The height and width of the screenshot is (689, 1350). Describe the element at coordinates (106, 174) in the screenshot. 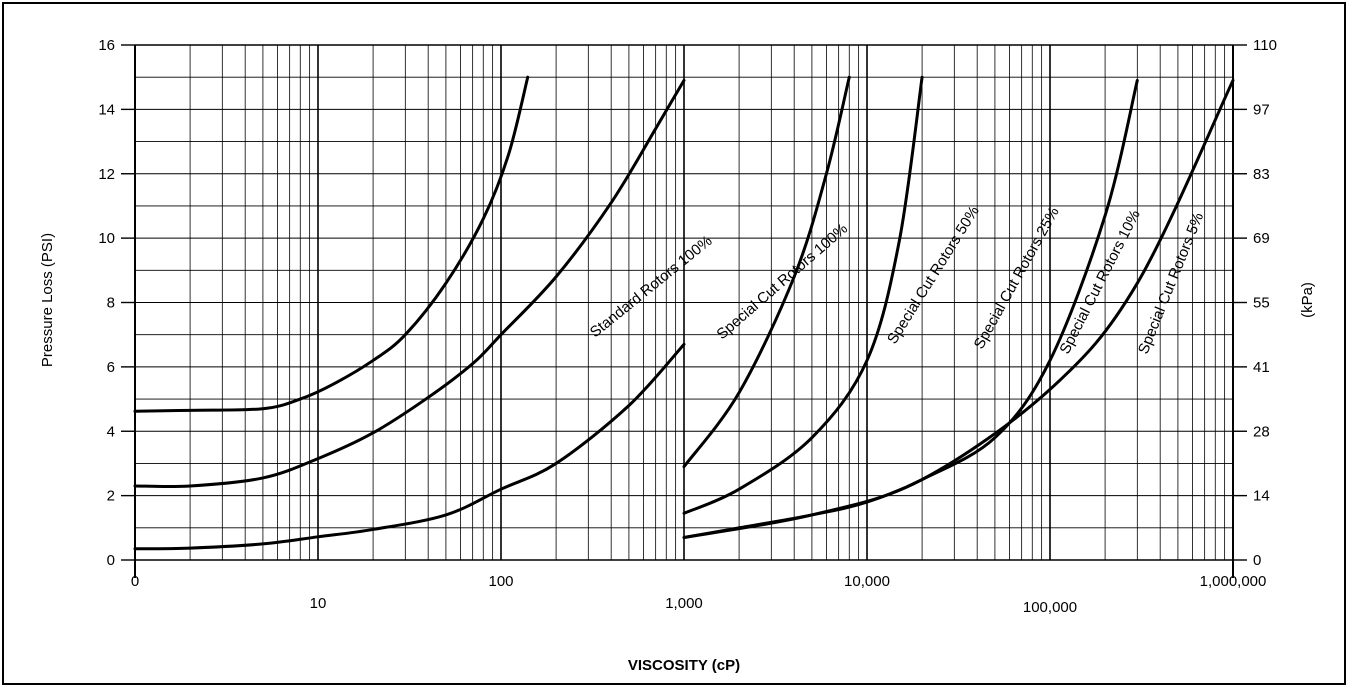

I see `y-tick-label-left: 12` at that location.